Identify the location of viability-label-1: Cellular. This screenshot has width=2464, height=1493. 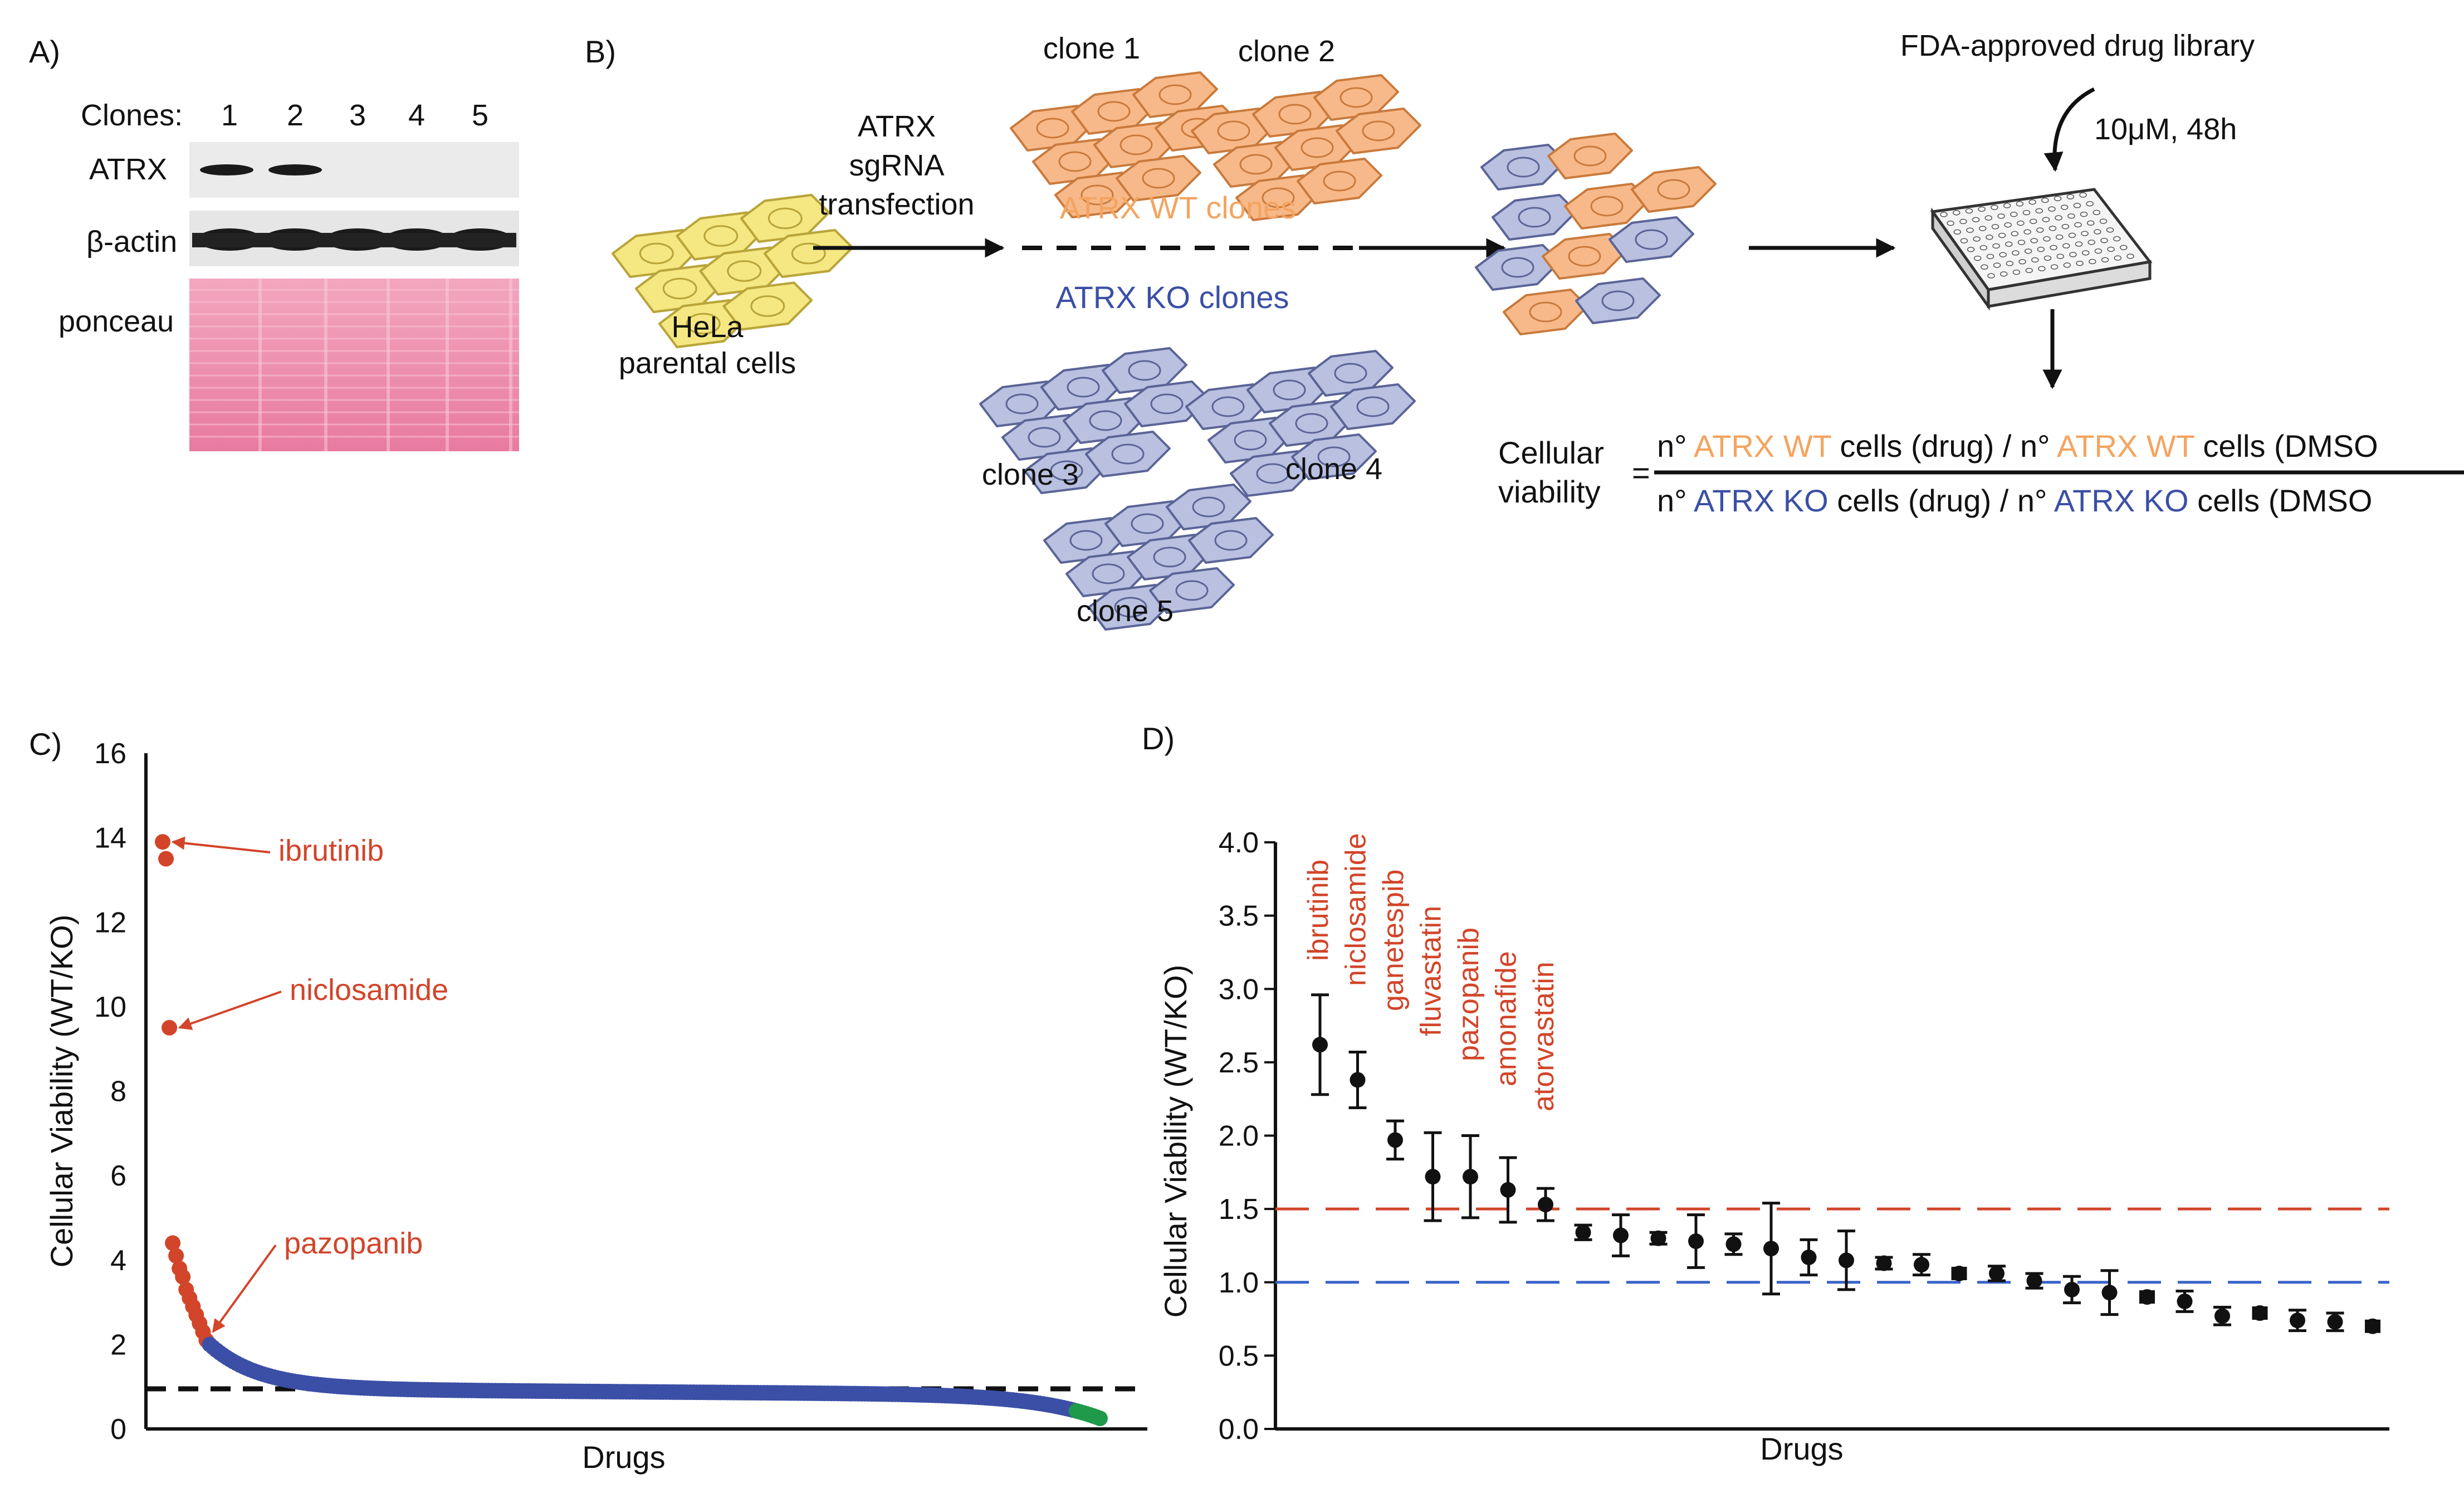
(1551, 452).